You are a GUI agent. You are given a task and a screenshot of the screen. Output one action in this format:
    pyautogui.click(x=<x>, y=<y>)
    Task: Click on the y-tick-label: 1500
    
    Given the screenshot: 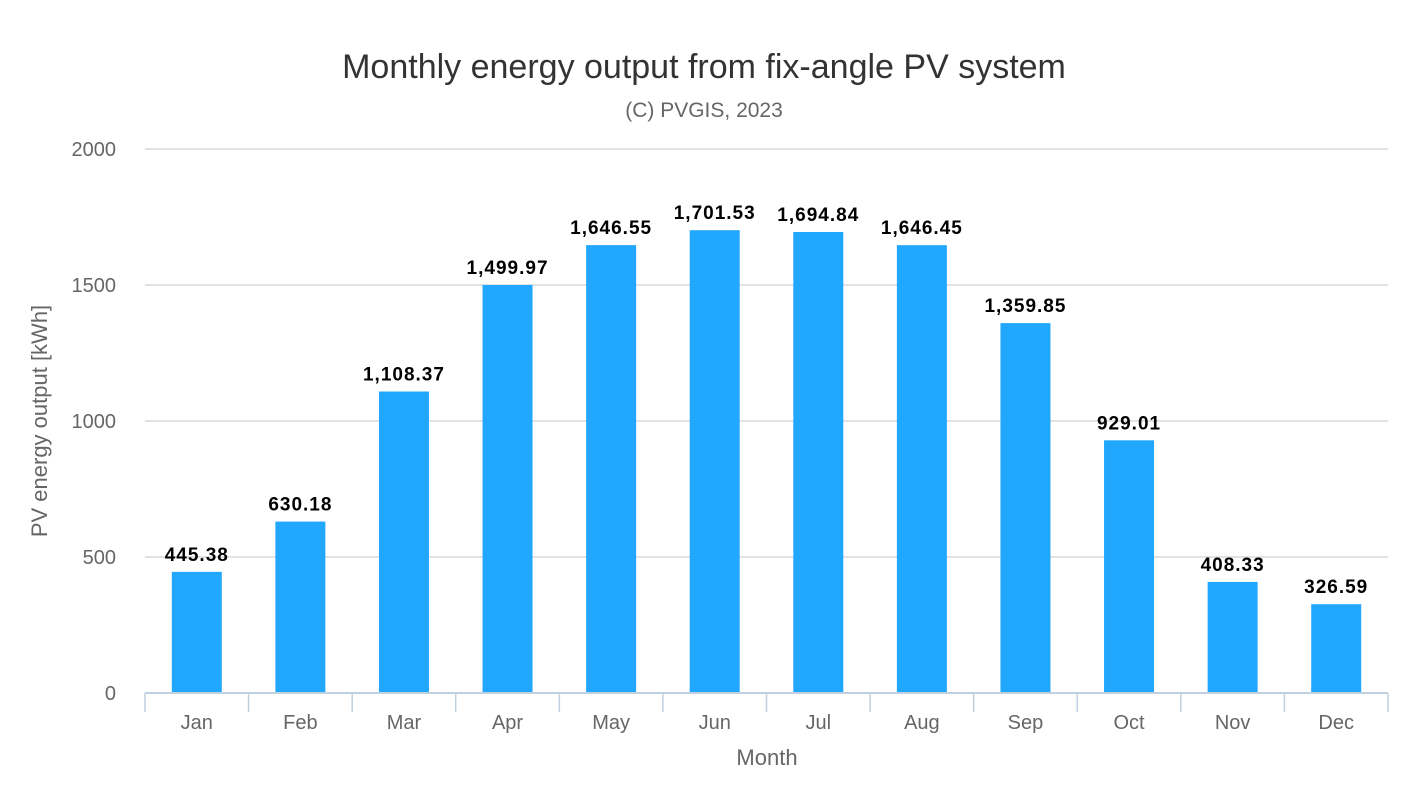 What is the action you would take?
    pyautogui.click(x=94, y=286)
    